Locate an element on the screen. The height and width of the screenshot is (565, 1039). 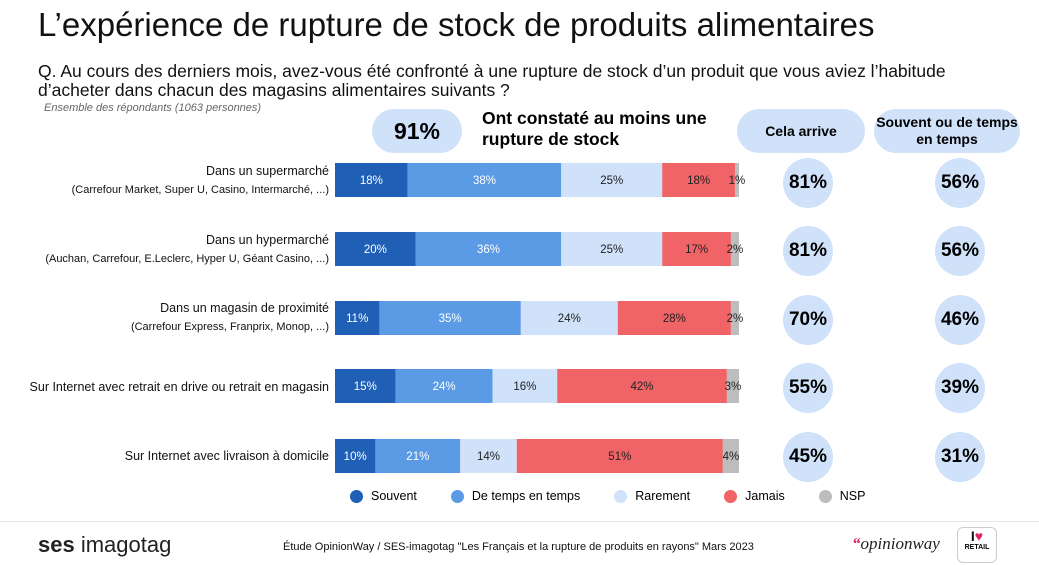
cela-arrive-value: 70% is located at coordinates (808, 320).